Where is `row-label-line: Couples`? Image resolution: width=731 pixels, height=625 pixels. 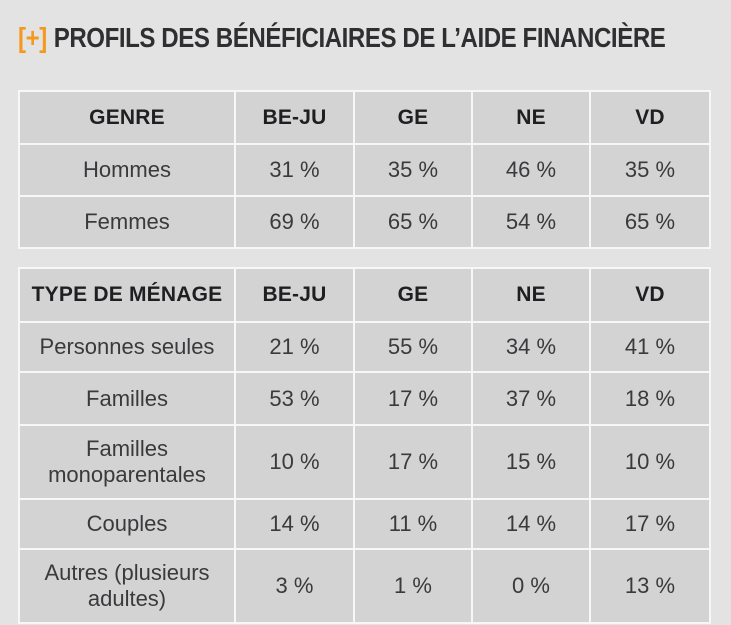 row-label-line: Couples is located at coordinates (127, 523).